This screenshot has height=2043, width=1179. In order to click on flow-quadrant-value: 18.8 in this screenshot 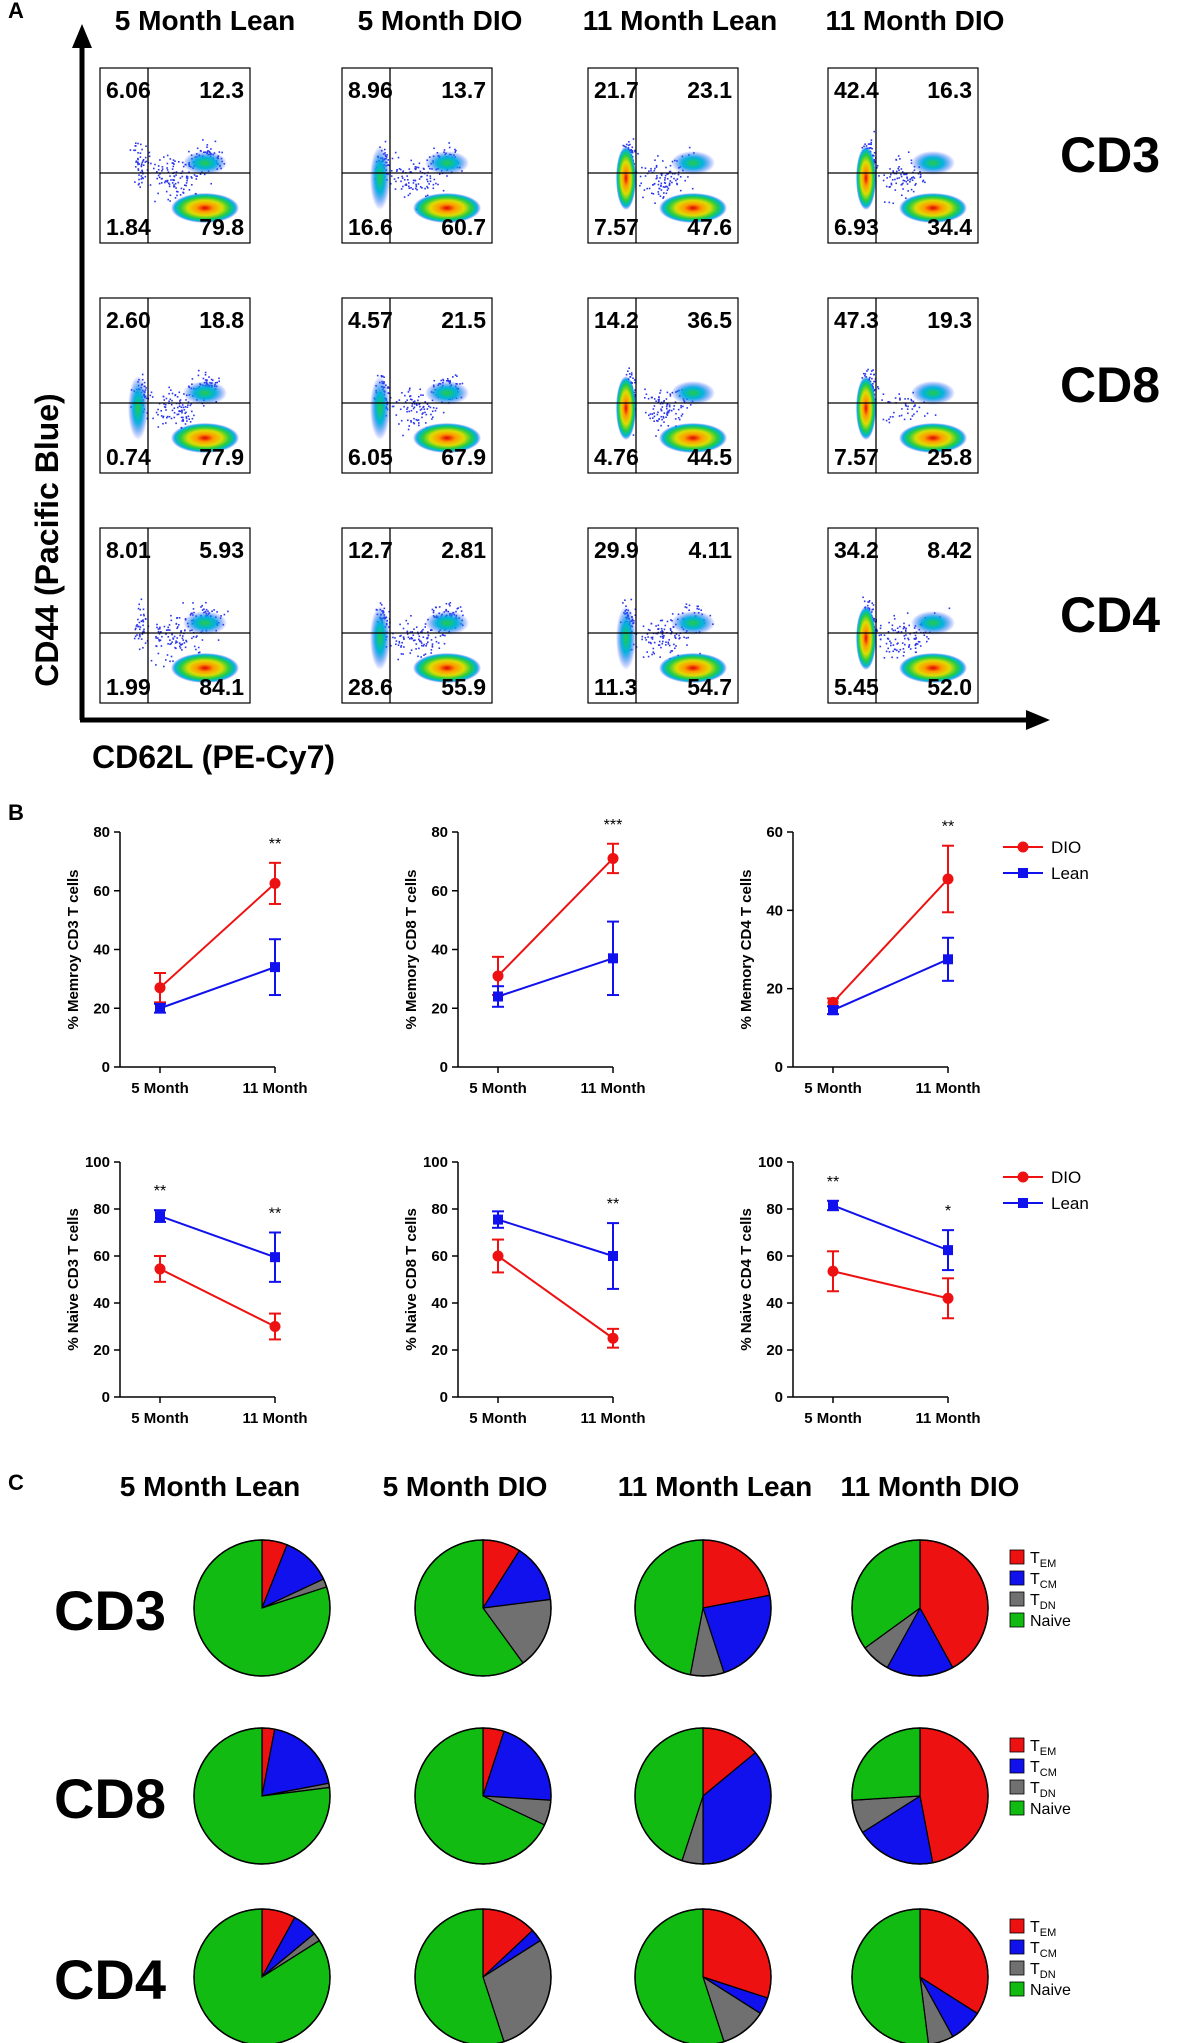, I will do `click(221, 320)`.